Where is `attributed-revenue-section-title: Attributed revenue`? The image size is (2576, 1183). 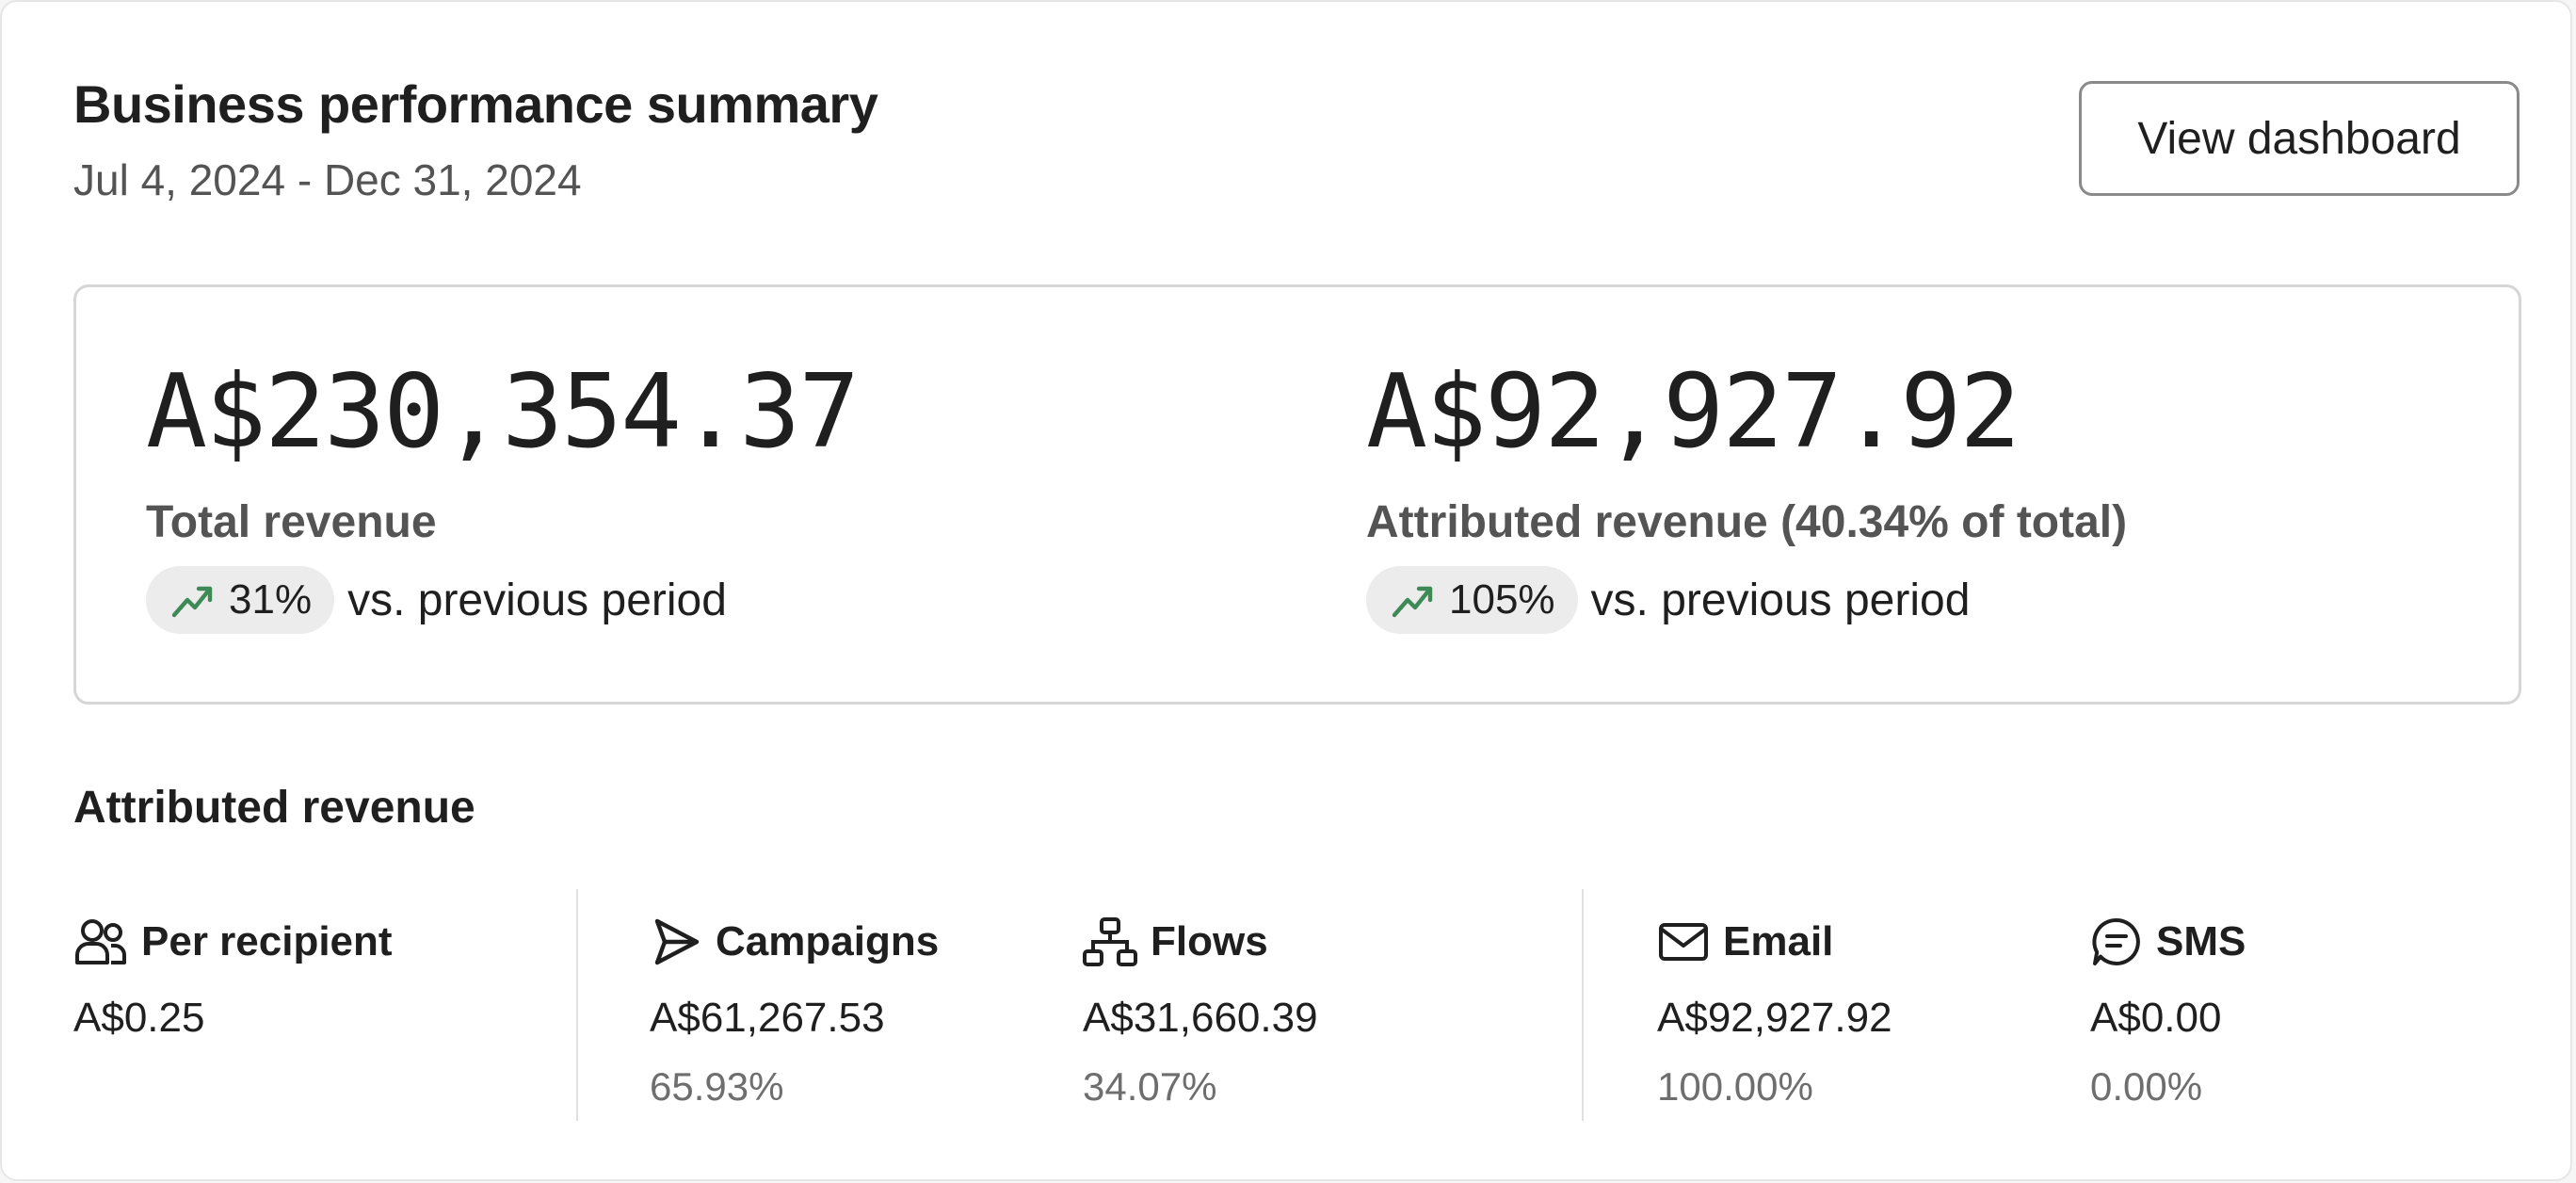 attributed-revenue-section-title: Attributed revenue is located at coordinates (274, 808).